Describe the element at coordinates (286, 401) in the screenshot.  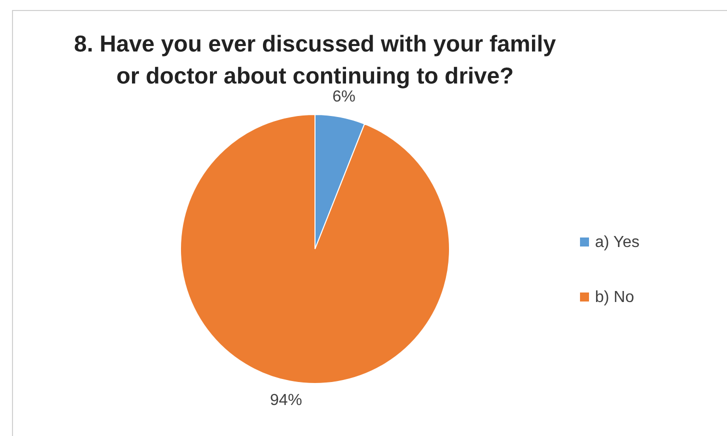
I see `data-label: 94%` at that location.